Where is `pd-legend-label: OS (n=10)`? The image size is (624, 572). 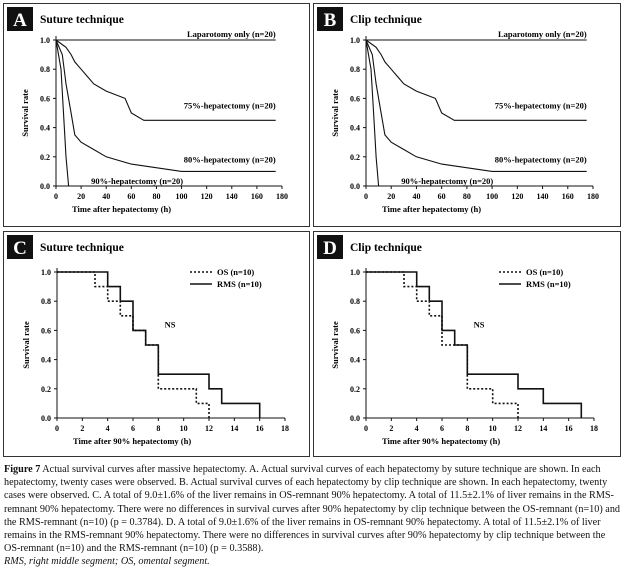 pd-legend-label: OS (n=10) is located at coordinates (544, 272).